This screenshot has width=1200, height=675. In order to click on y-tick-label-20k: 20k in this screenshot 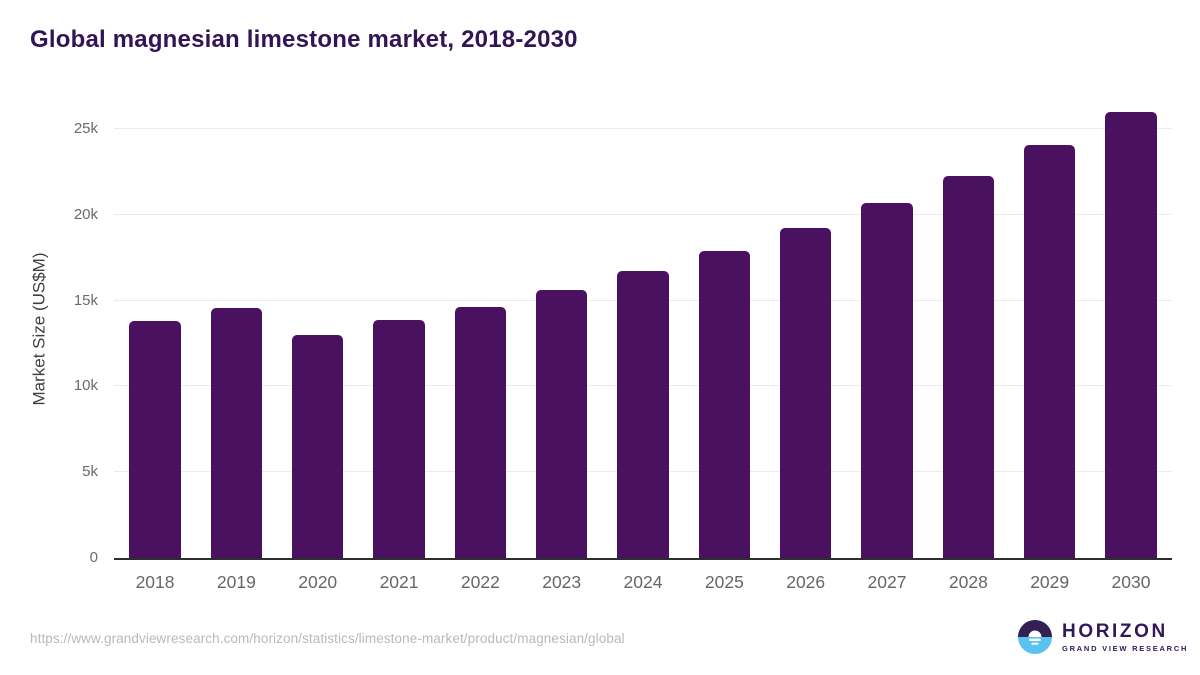, I will do `click(85, 214)`.